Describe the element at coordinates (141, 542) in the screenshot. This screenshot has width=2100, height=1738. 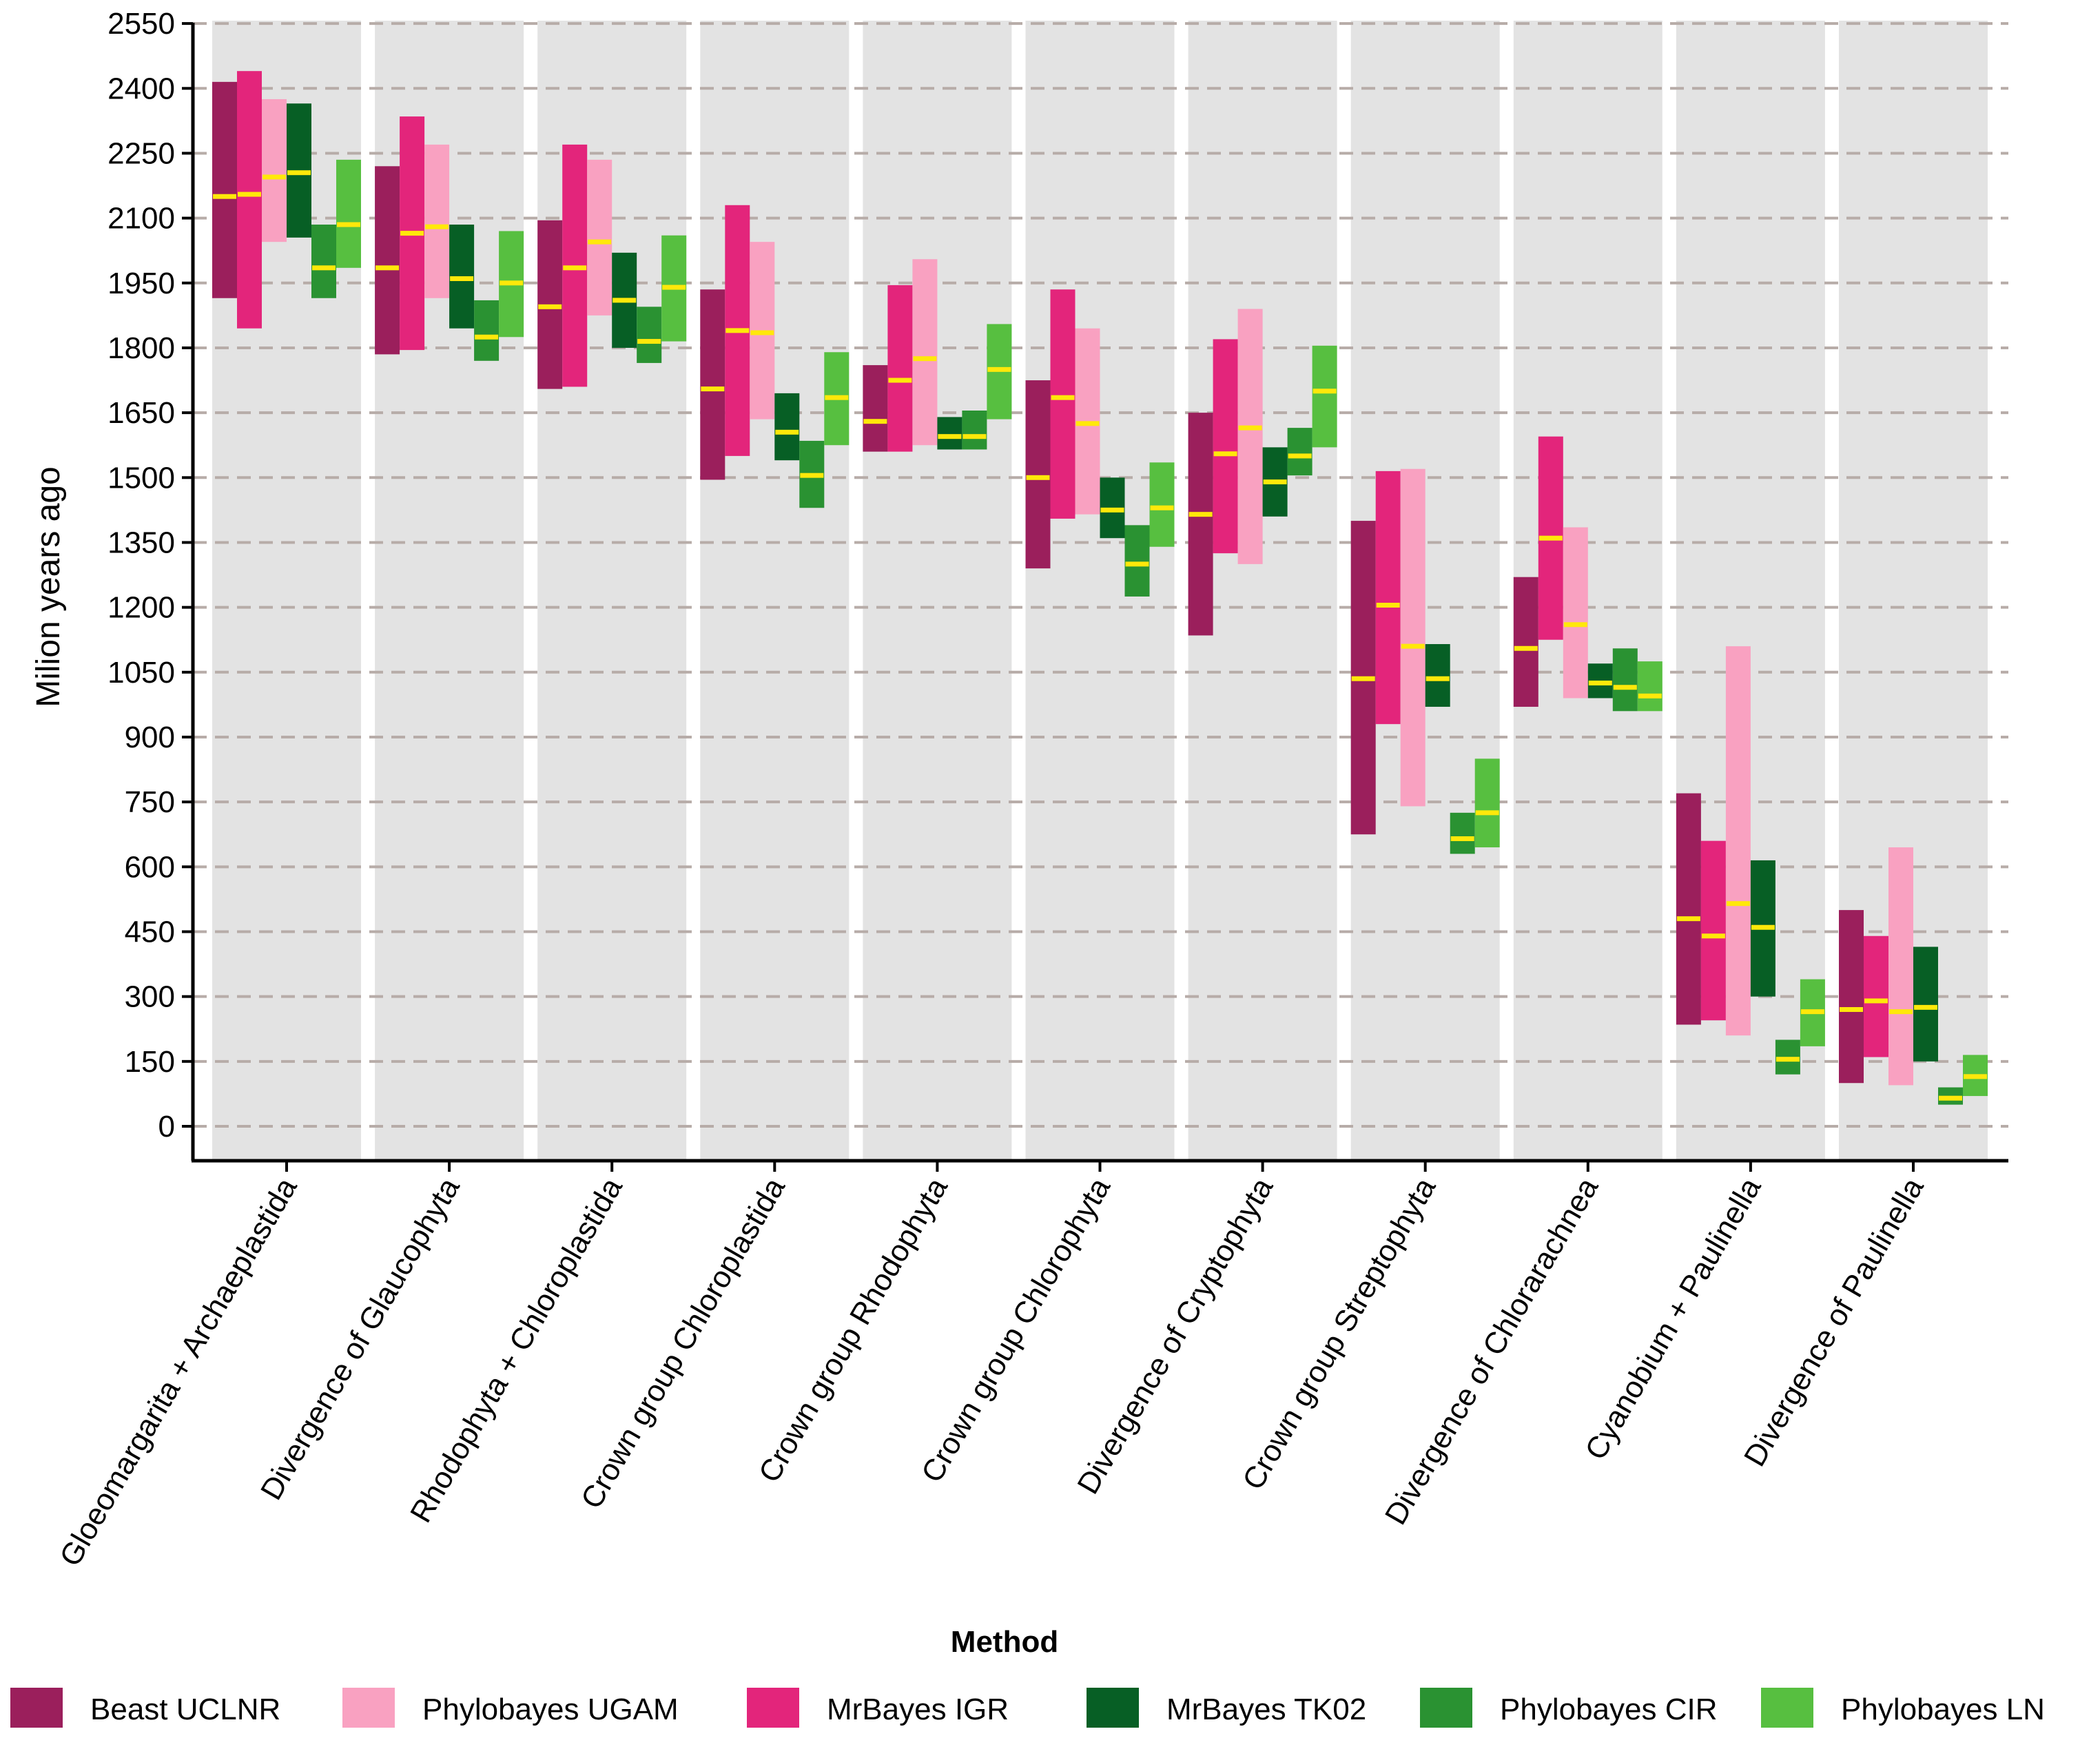
I see `y-tick-label: 1350` at that location.